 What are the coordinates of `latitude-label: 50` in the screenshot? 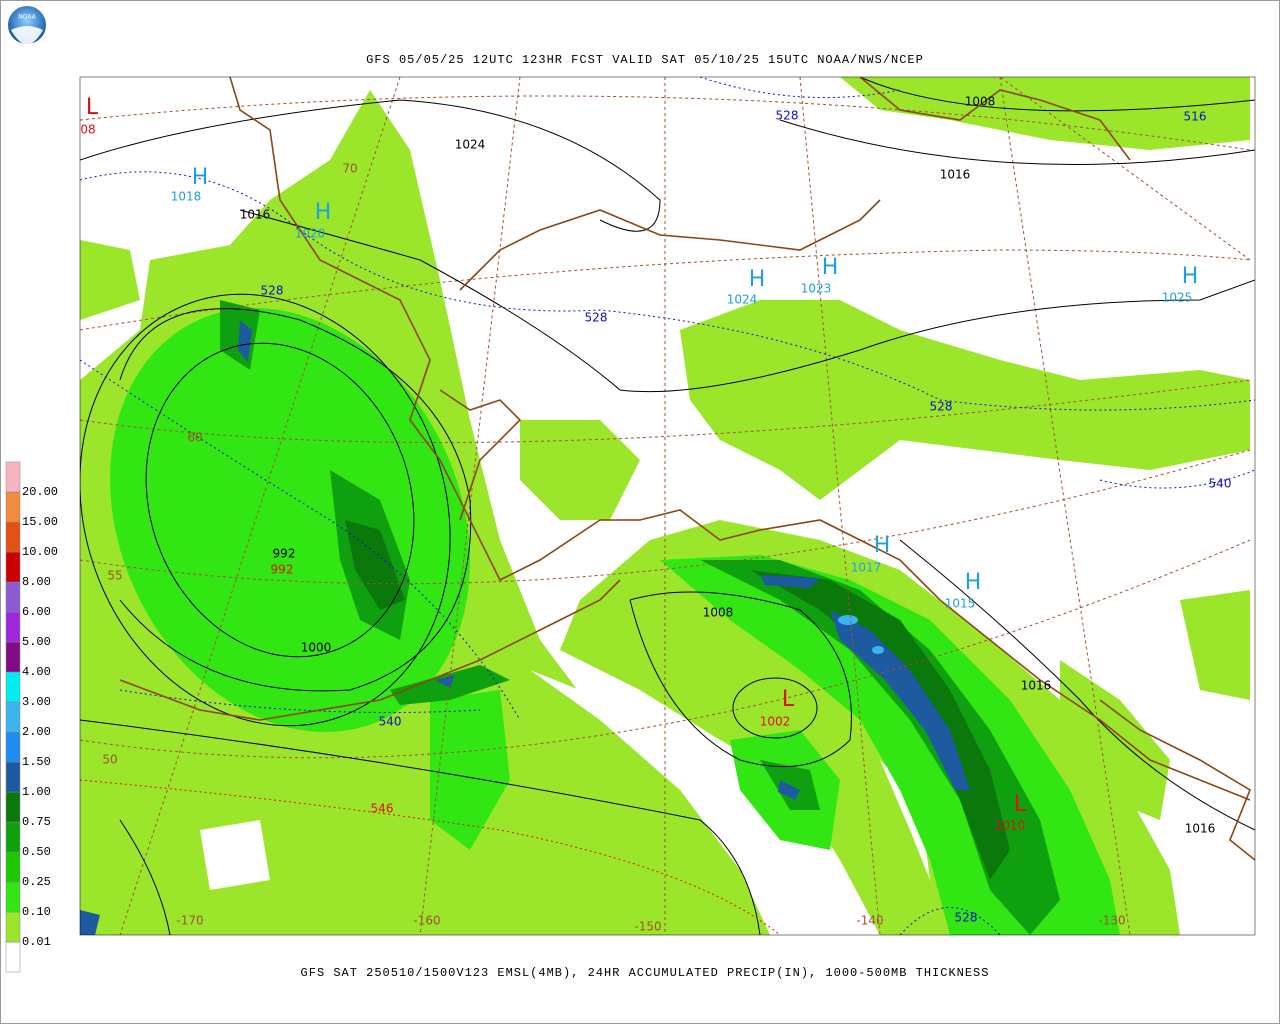 It's located at (109, 760).